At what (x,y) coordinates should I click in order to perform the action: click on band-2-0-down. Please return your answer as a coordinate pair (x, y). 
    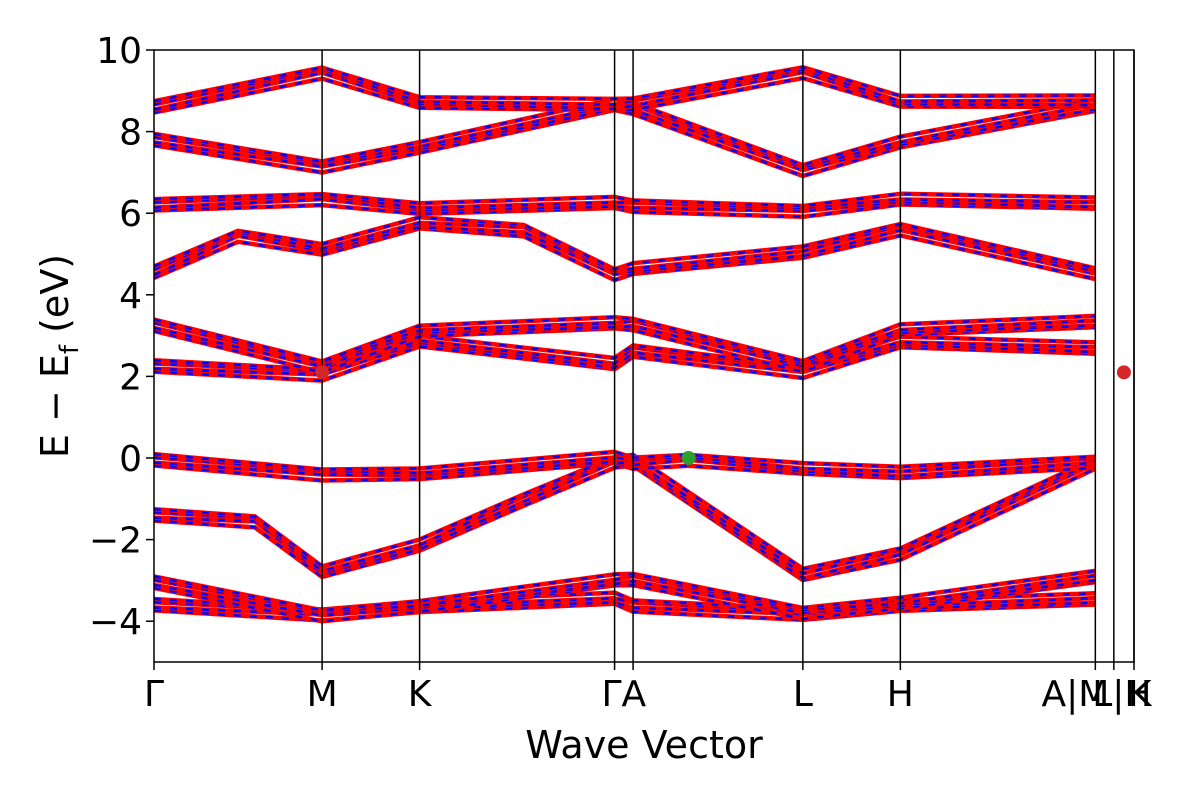
    Looking at the image, I should click on (625, 523).